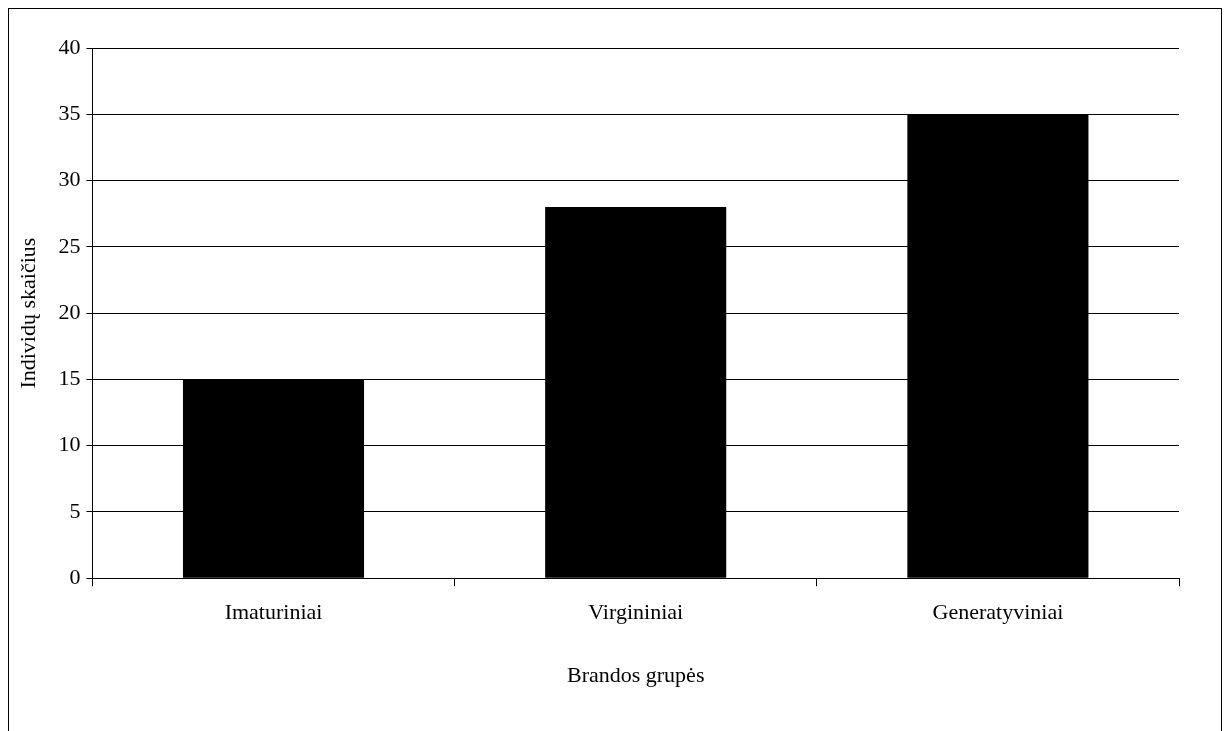  What do you see at coordinates (69, 311) in the screenshot?
I see `y-tick-label: 20` at bounding box center [69, 311].